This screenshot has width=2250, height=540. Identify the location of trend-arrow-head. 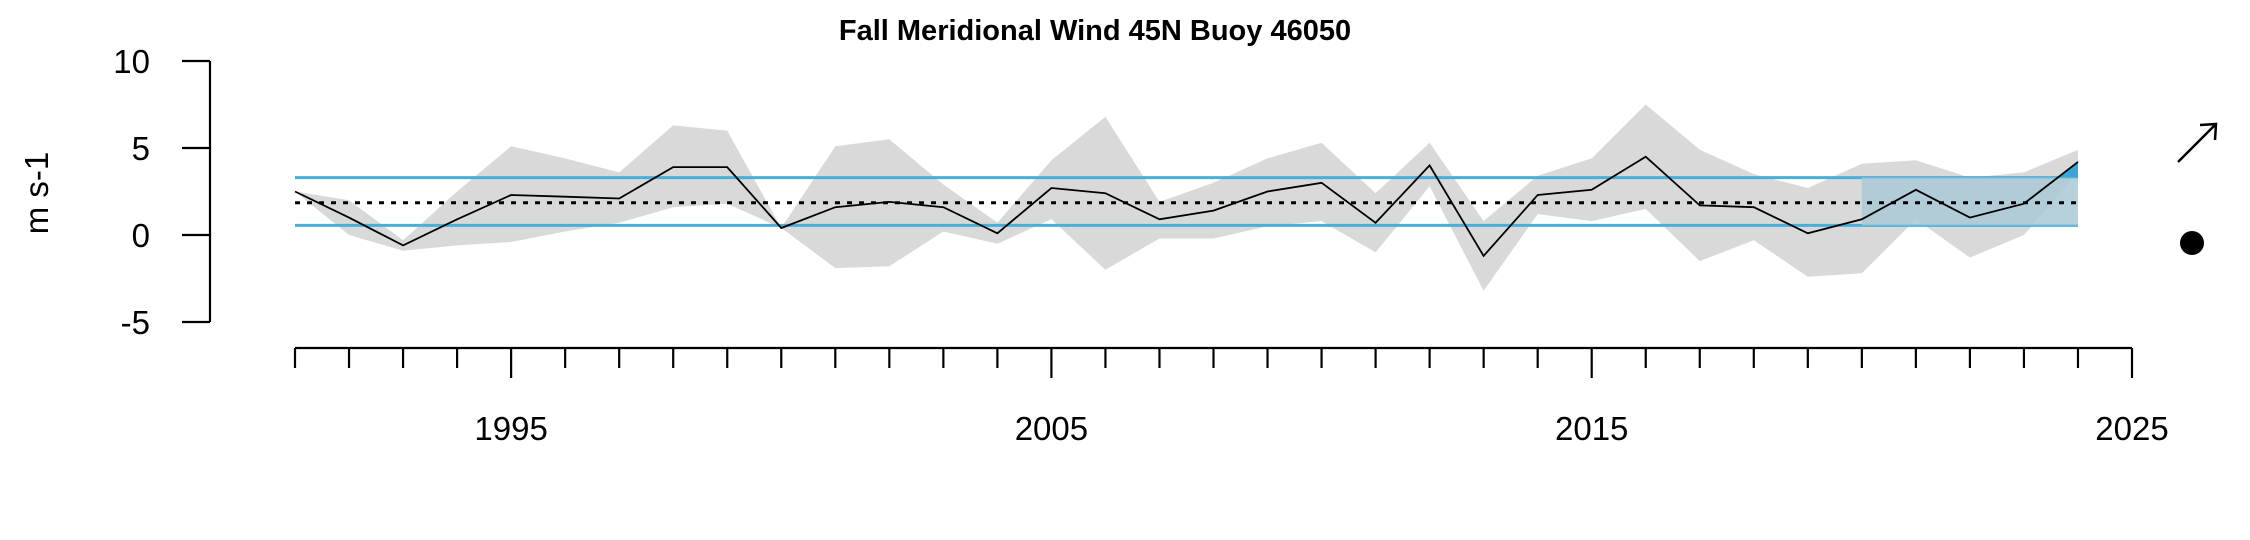
(2208, 131).